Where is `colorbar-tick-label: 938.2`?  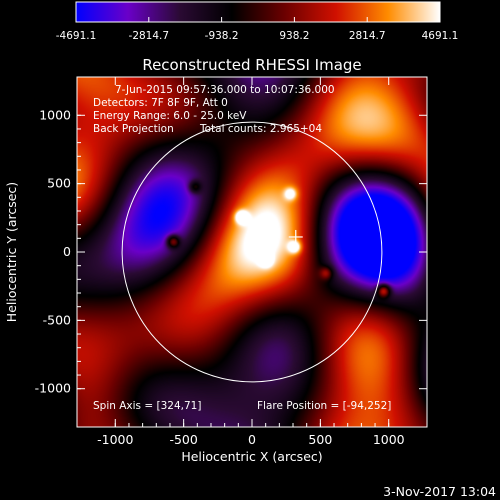
colorbar-tick-label: 938.2 is located at coordinates (294, 36).